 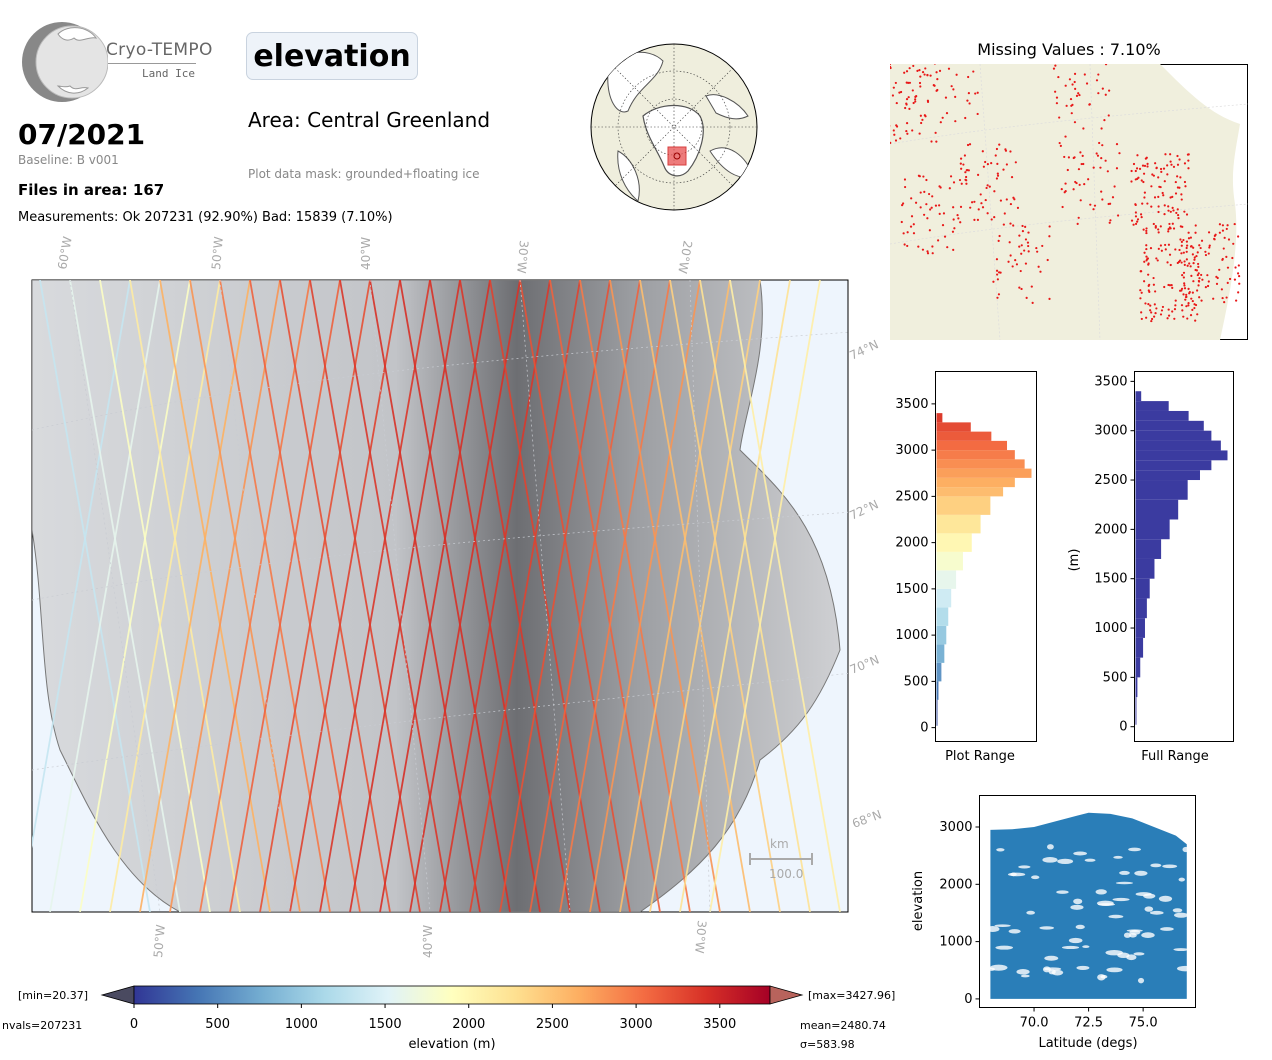 What do you see at coordinates (1069, 49) in the screenshot?
I see `missing-values-title: Missing Values : 7.10%` at bounding box center [1069, 49].